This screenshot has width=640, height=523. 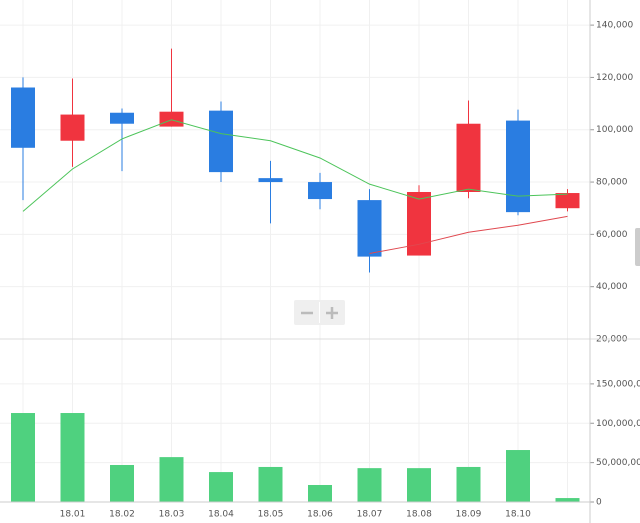 I want to click on x-tick-label: 18.03, so click(x=172, y=515).